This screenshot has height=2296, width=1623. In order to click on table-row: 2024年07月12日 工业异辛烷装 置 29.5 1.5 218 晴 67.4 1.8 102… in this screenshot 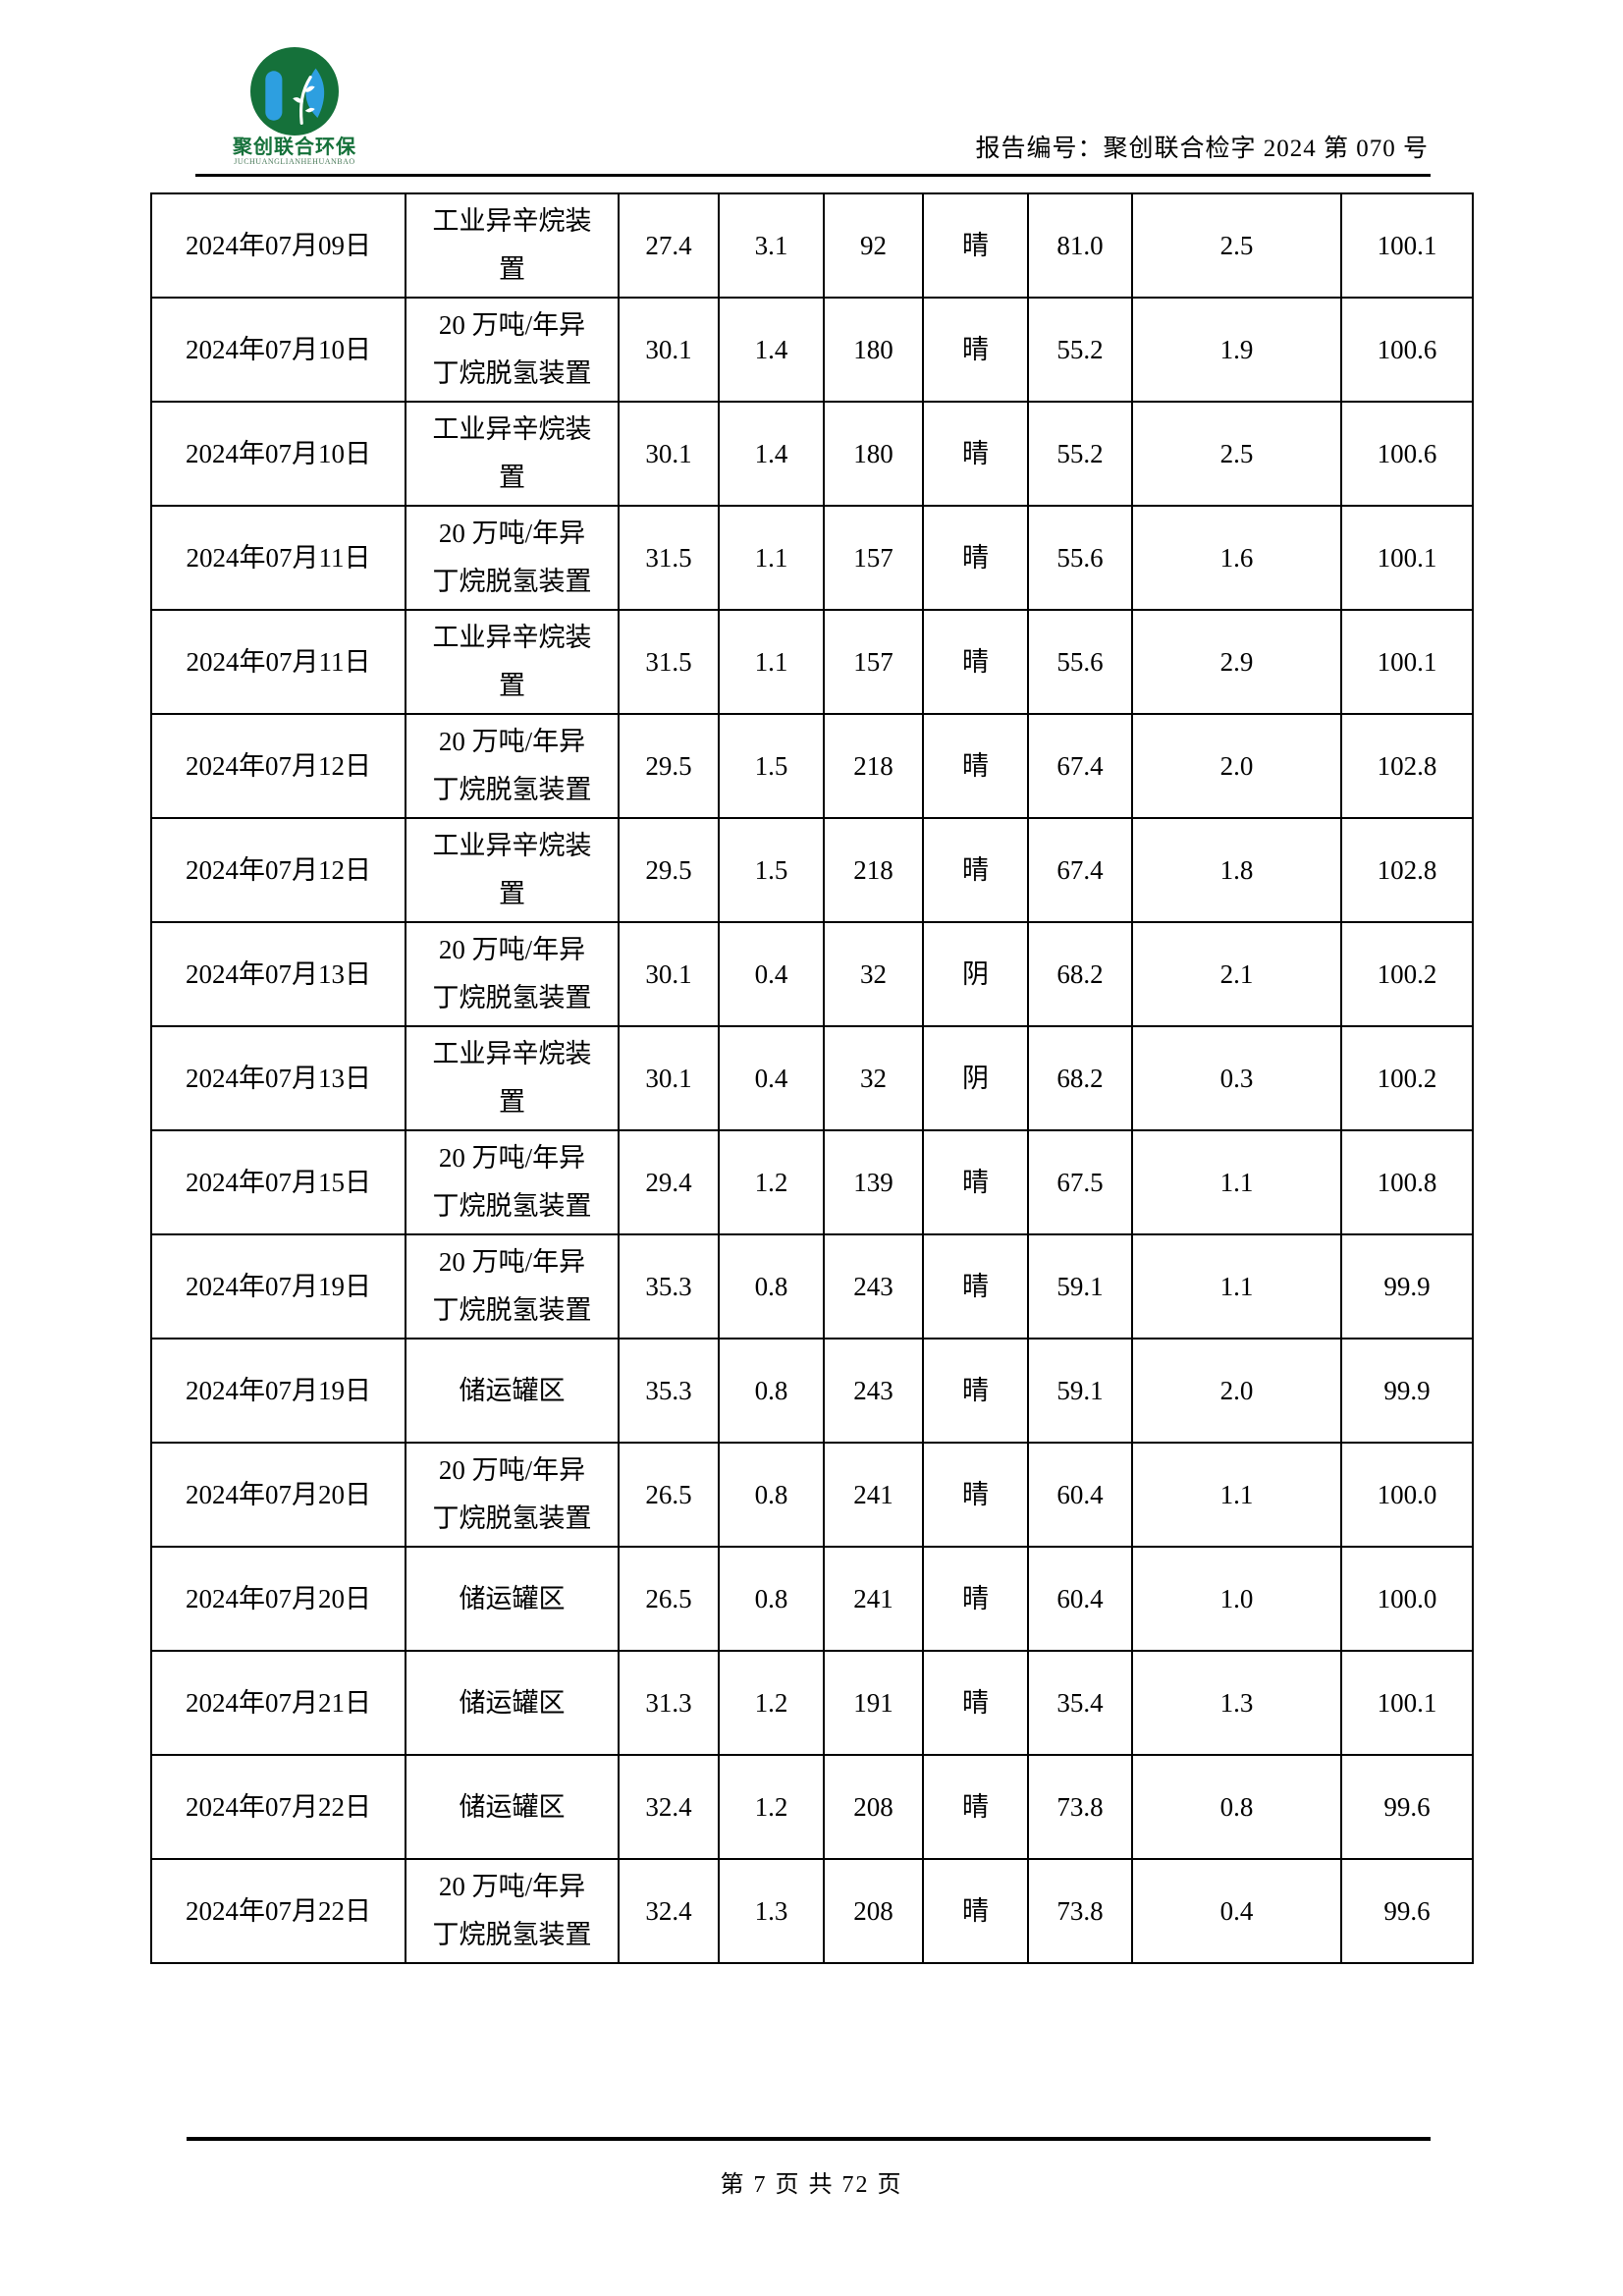, I will do `click(812, 870)`.